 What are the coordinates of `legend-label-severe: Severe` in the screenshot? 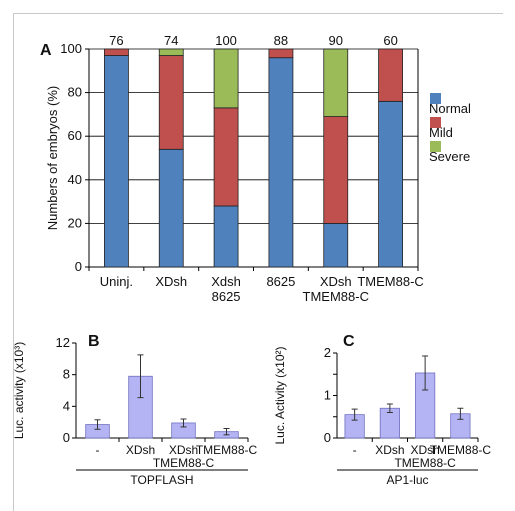 It's located at (449, 156).